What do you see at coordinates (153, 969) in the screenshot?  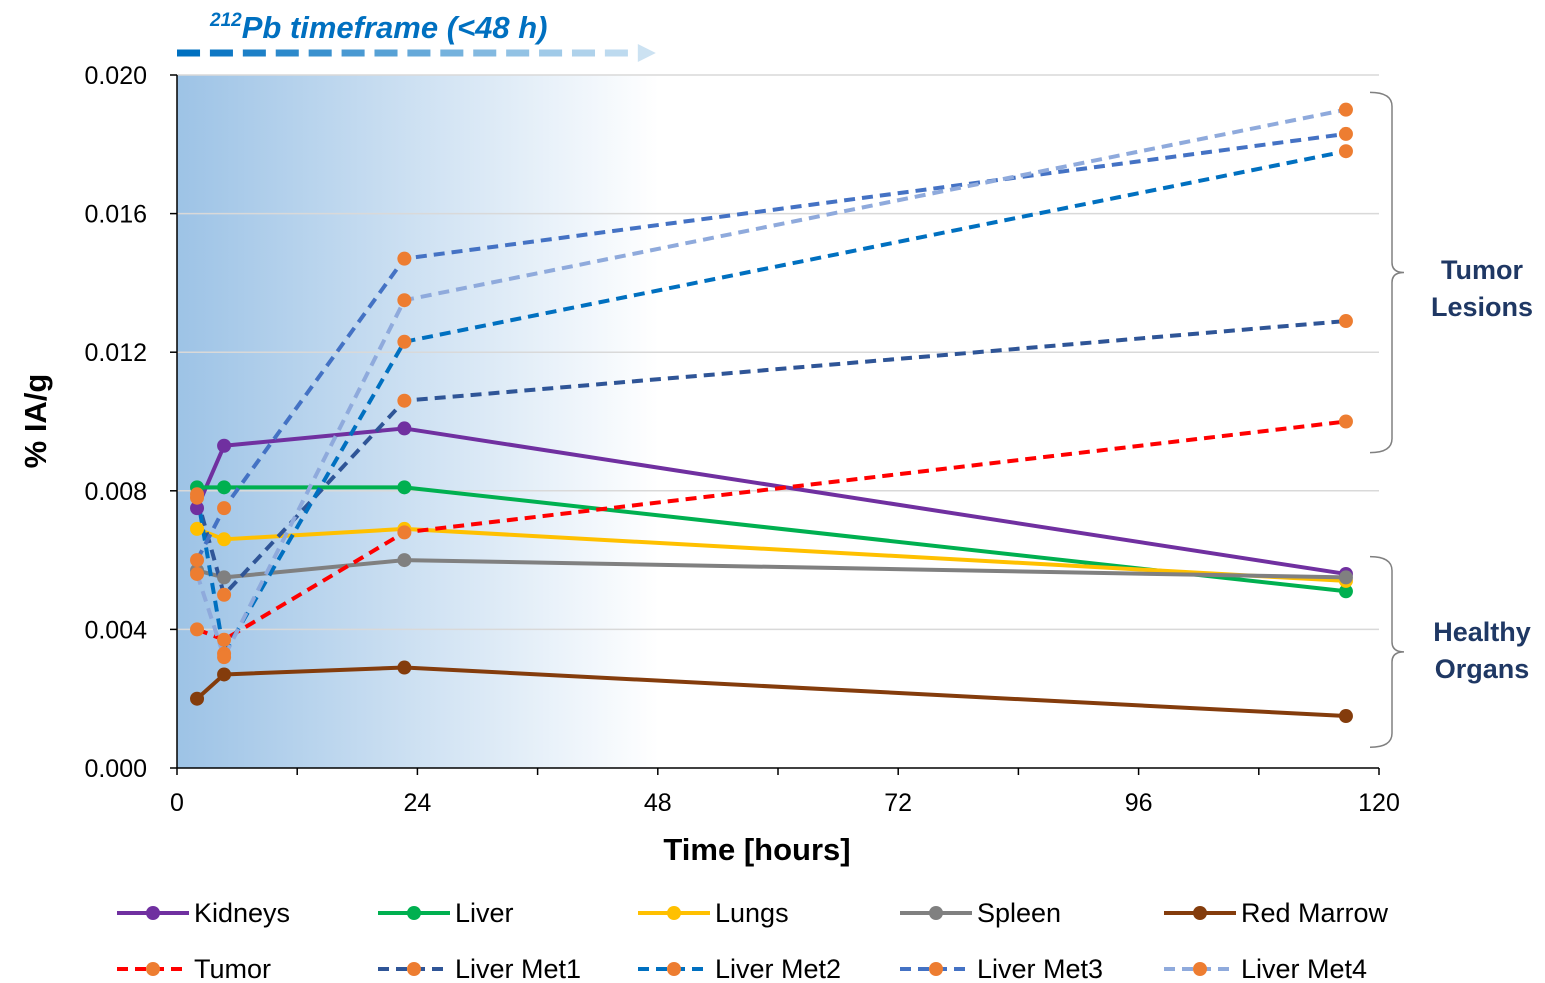 I see `legend-marker-tumor` at bounding box center [153, 969].